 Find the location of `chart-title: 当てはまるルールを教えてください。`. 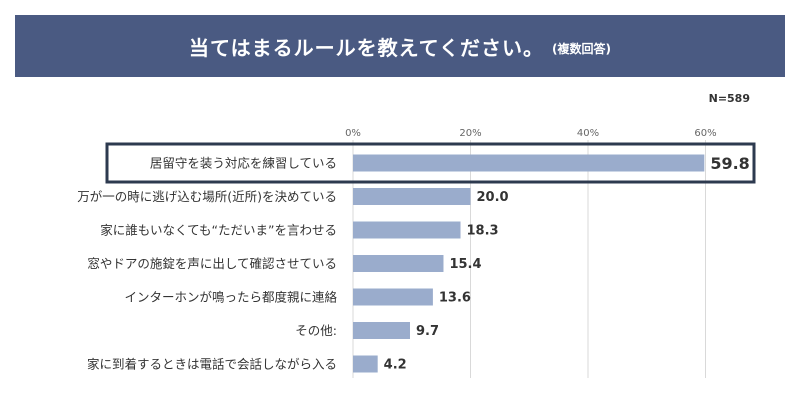

chart-title: 当てはまるルールを教えてください。 is located at coordinates (366, 47).